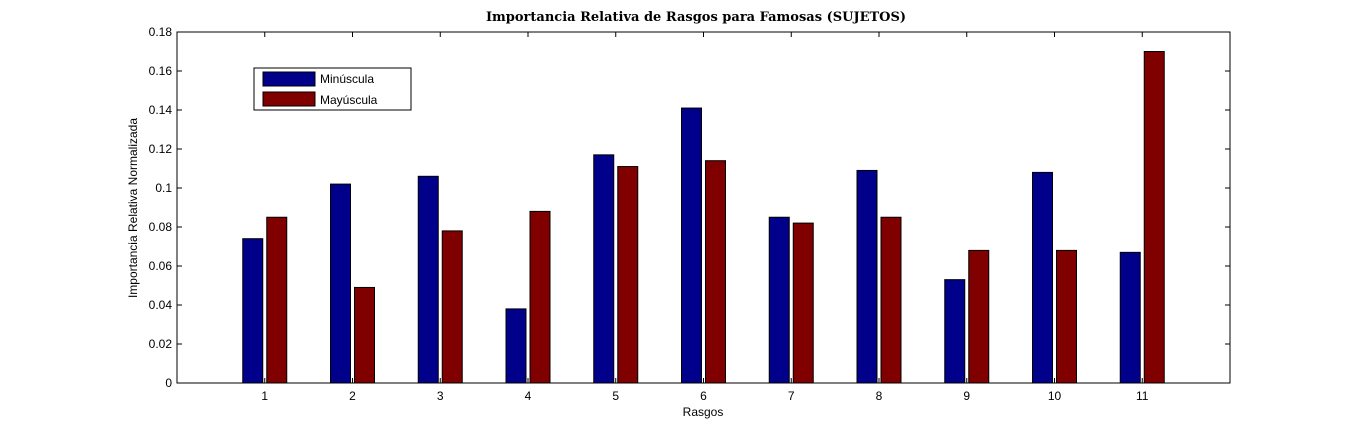 The image size is (1360, 432). What do you see at coordinates (332, 89) in the screenshot?
I see `legend: Minúscula Mayúscula` at bounding box center [332, 89].